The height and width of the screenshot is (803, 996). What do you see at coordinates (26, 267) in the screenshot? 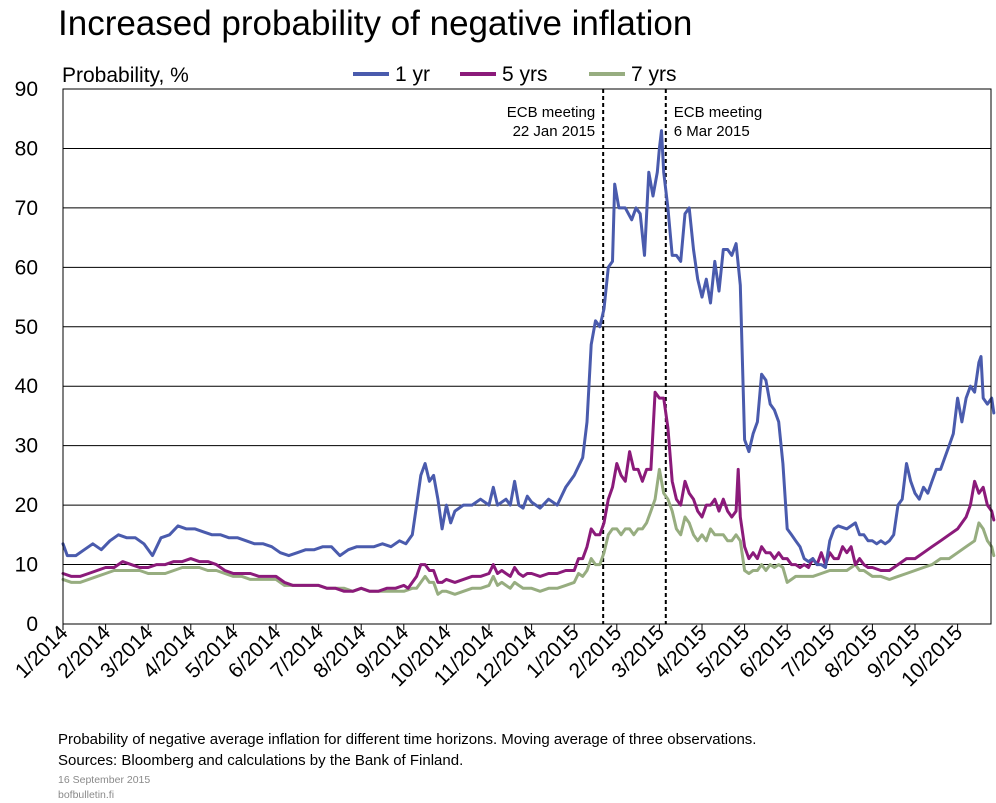
I see `y-tick-label: 60` at bounding box center [26, 267].